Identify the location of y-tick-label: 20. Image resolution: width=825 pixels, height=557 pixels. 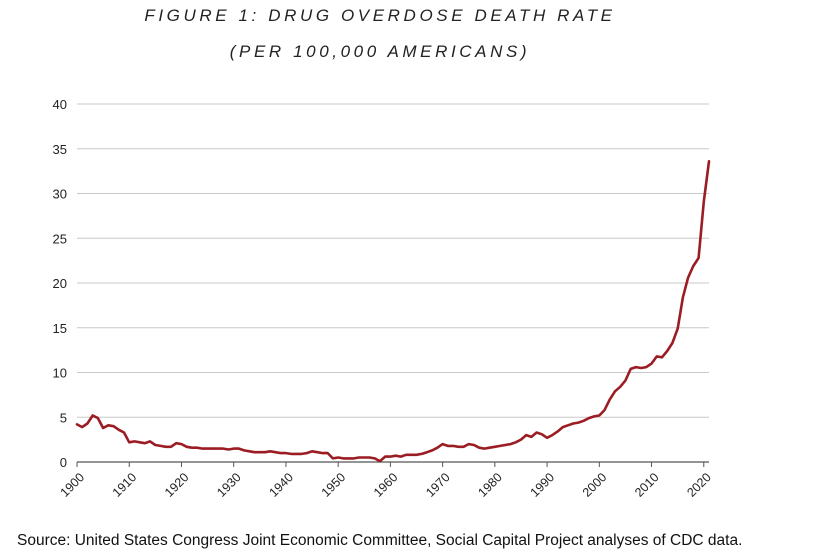
(60, 283).